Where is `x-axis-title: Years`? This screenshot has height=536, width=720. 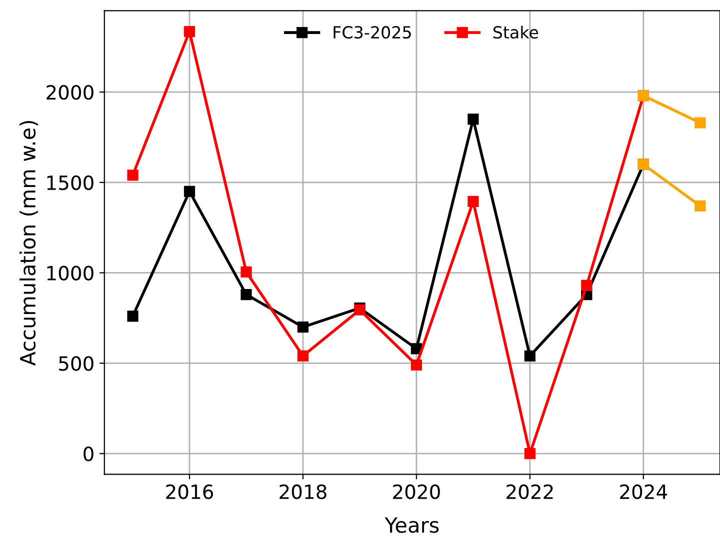
x-axis-title: Years is located at coordinates (411, 525).